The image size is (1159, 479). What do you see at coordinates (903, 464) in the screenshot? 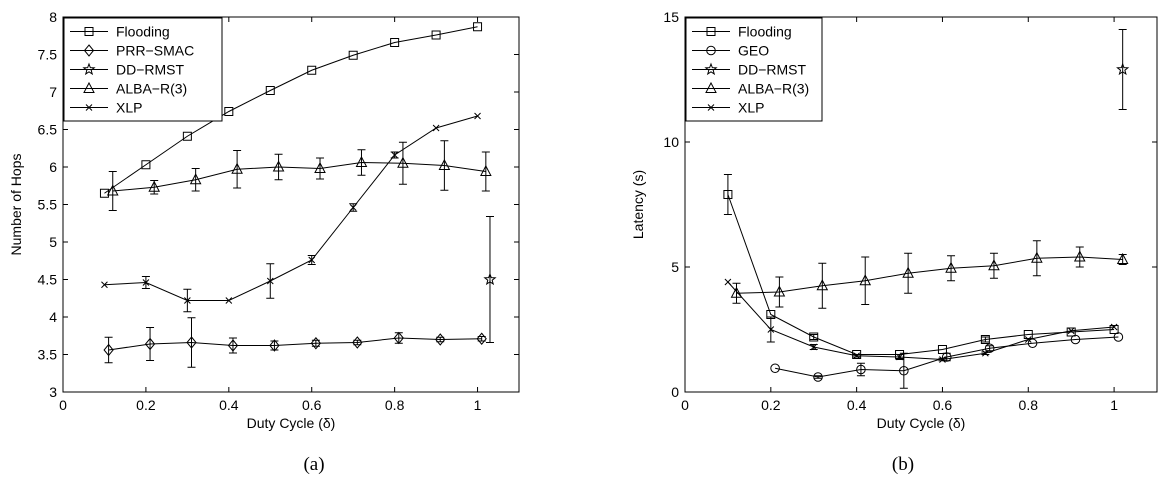
I see `caption-b: (b)` at bounding box center [903, 464].